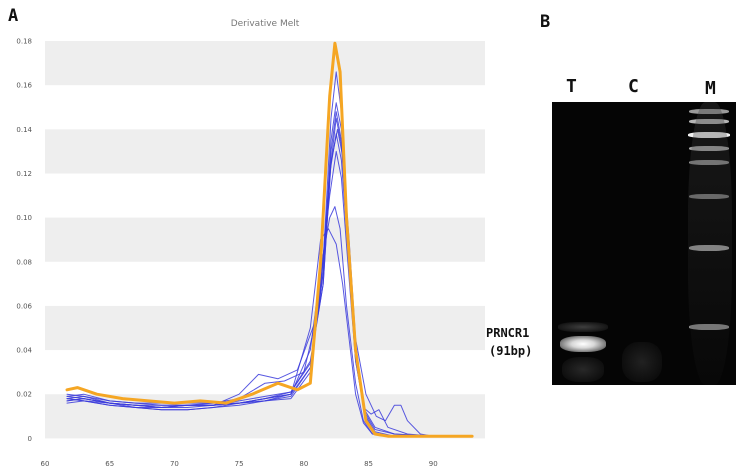 The width and height of the screenshot is (736, 468). Describe the element at coordinates (508, 333) in the screenshot. I see `band-label-name: PRNCR1` at that location.